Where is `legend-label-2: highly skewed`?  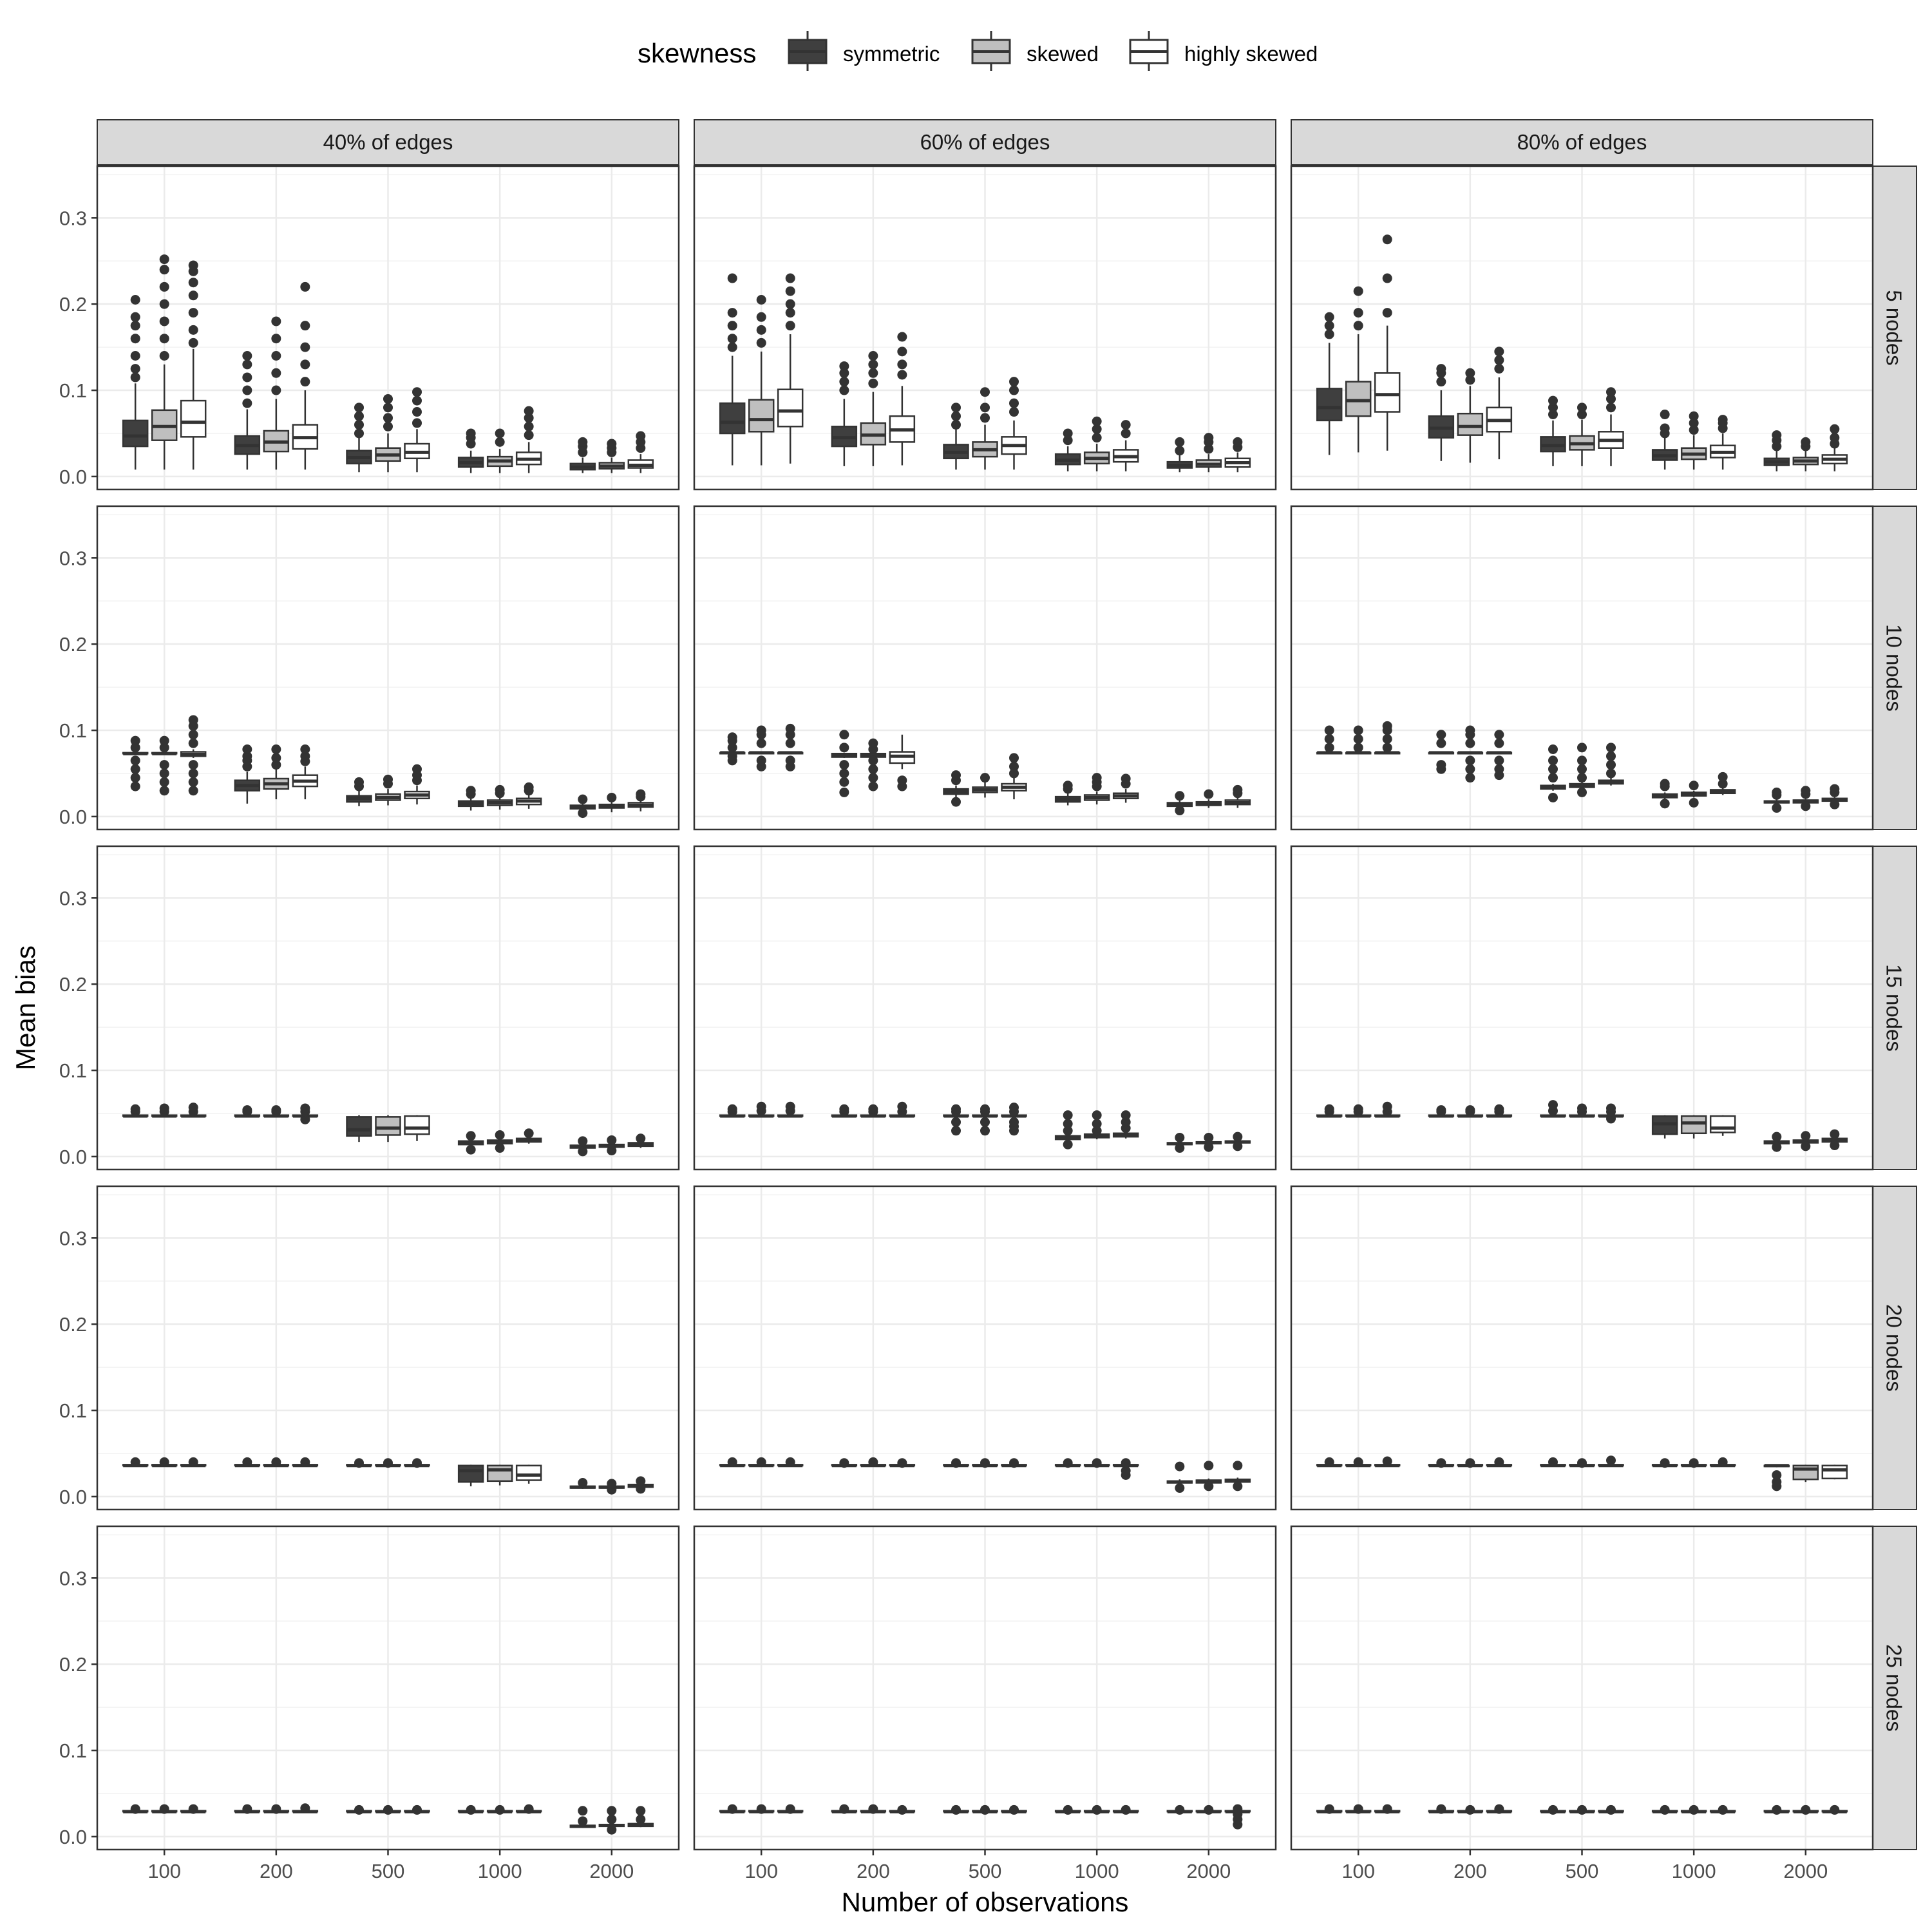
legend-label-2: highly skewed is located at coordinates (1251, 54).